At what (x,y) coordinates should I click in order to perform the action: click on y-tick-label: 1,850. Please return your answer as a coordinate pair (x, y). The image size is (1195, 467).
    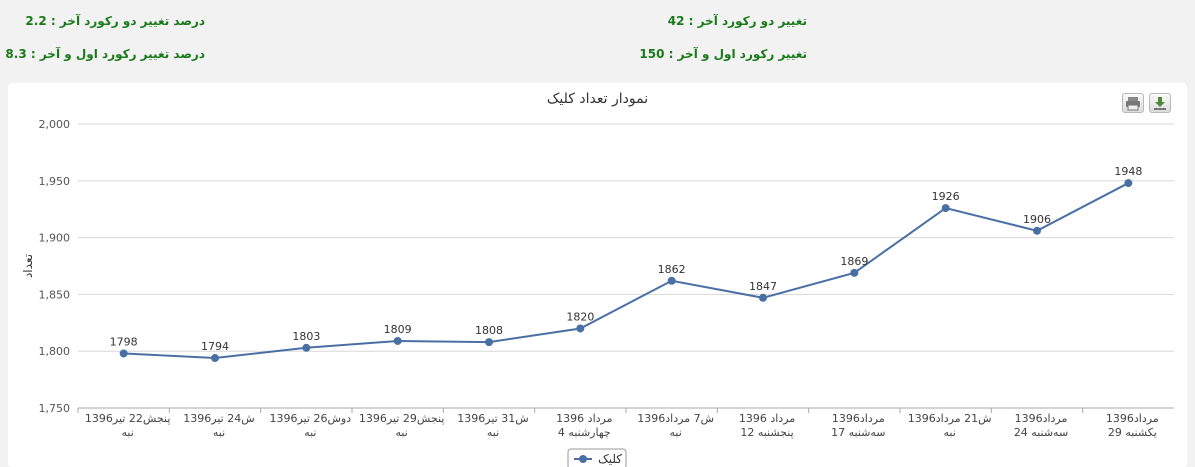
    Looking at the image, I should click on (55, 294).